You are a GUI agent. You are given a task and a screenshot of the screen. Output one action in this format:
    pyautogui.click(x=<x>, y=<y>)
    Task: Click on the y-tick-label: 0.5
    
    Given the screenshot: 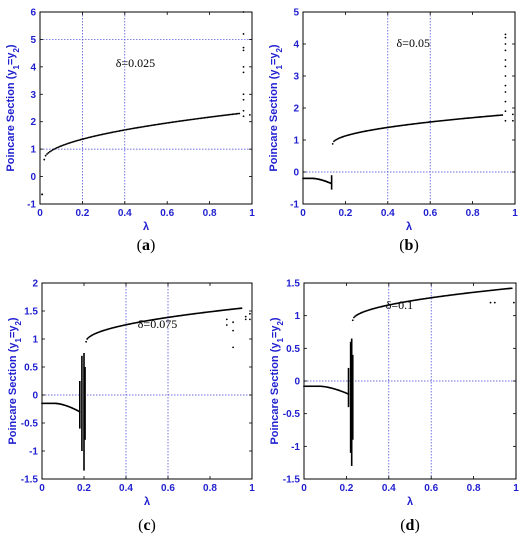 What is the action you would take?
    pyautogui.click(x=293, y=349)
    